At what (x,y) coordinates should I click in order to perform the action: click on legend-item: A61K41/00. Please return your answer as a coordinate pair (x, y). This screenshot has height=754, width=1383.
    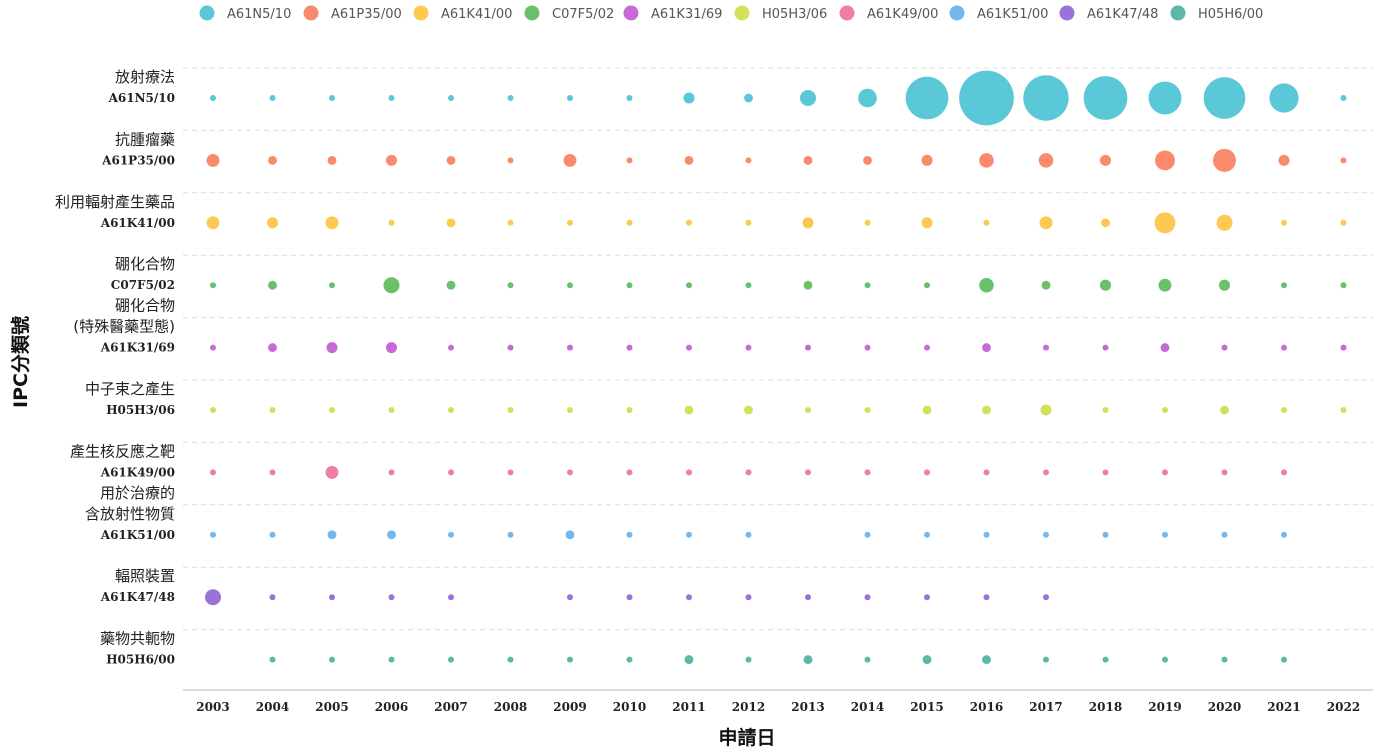
    Looking at the image, I should click on (463, 14).